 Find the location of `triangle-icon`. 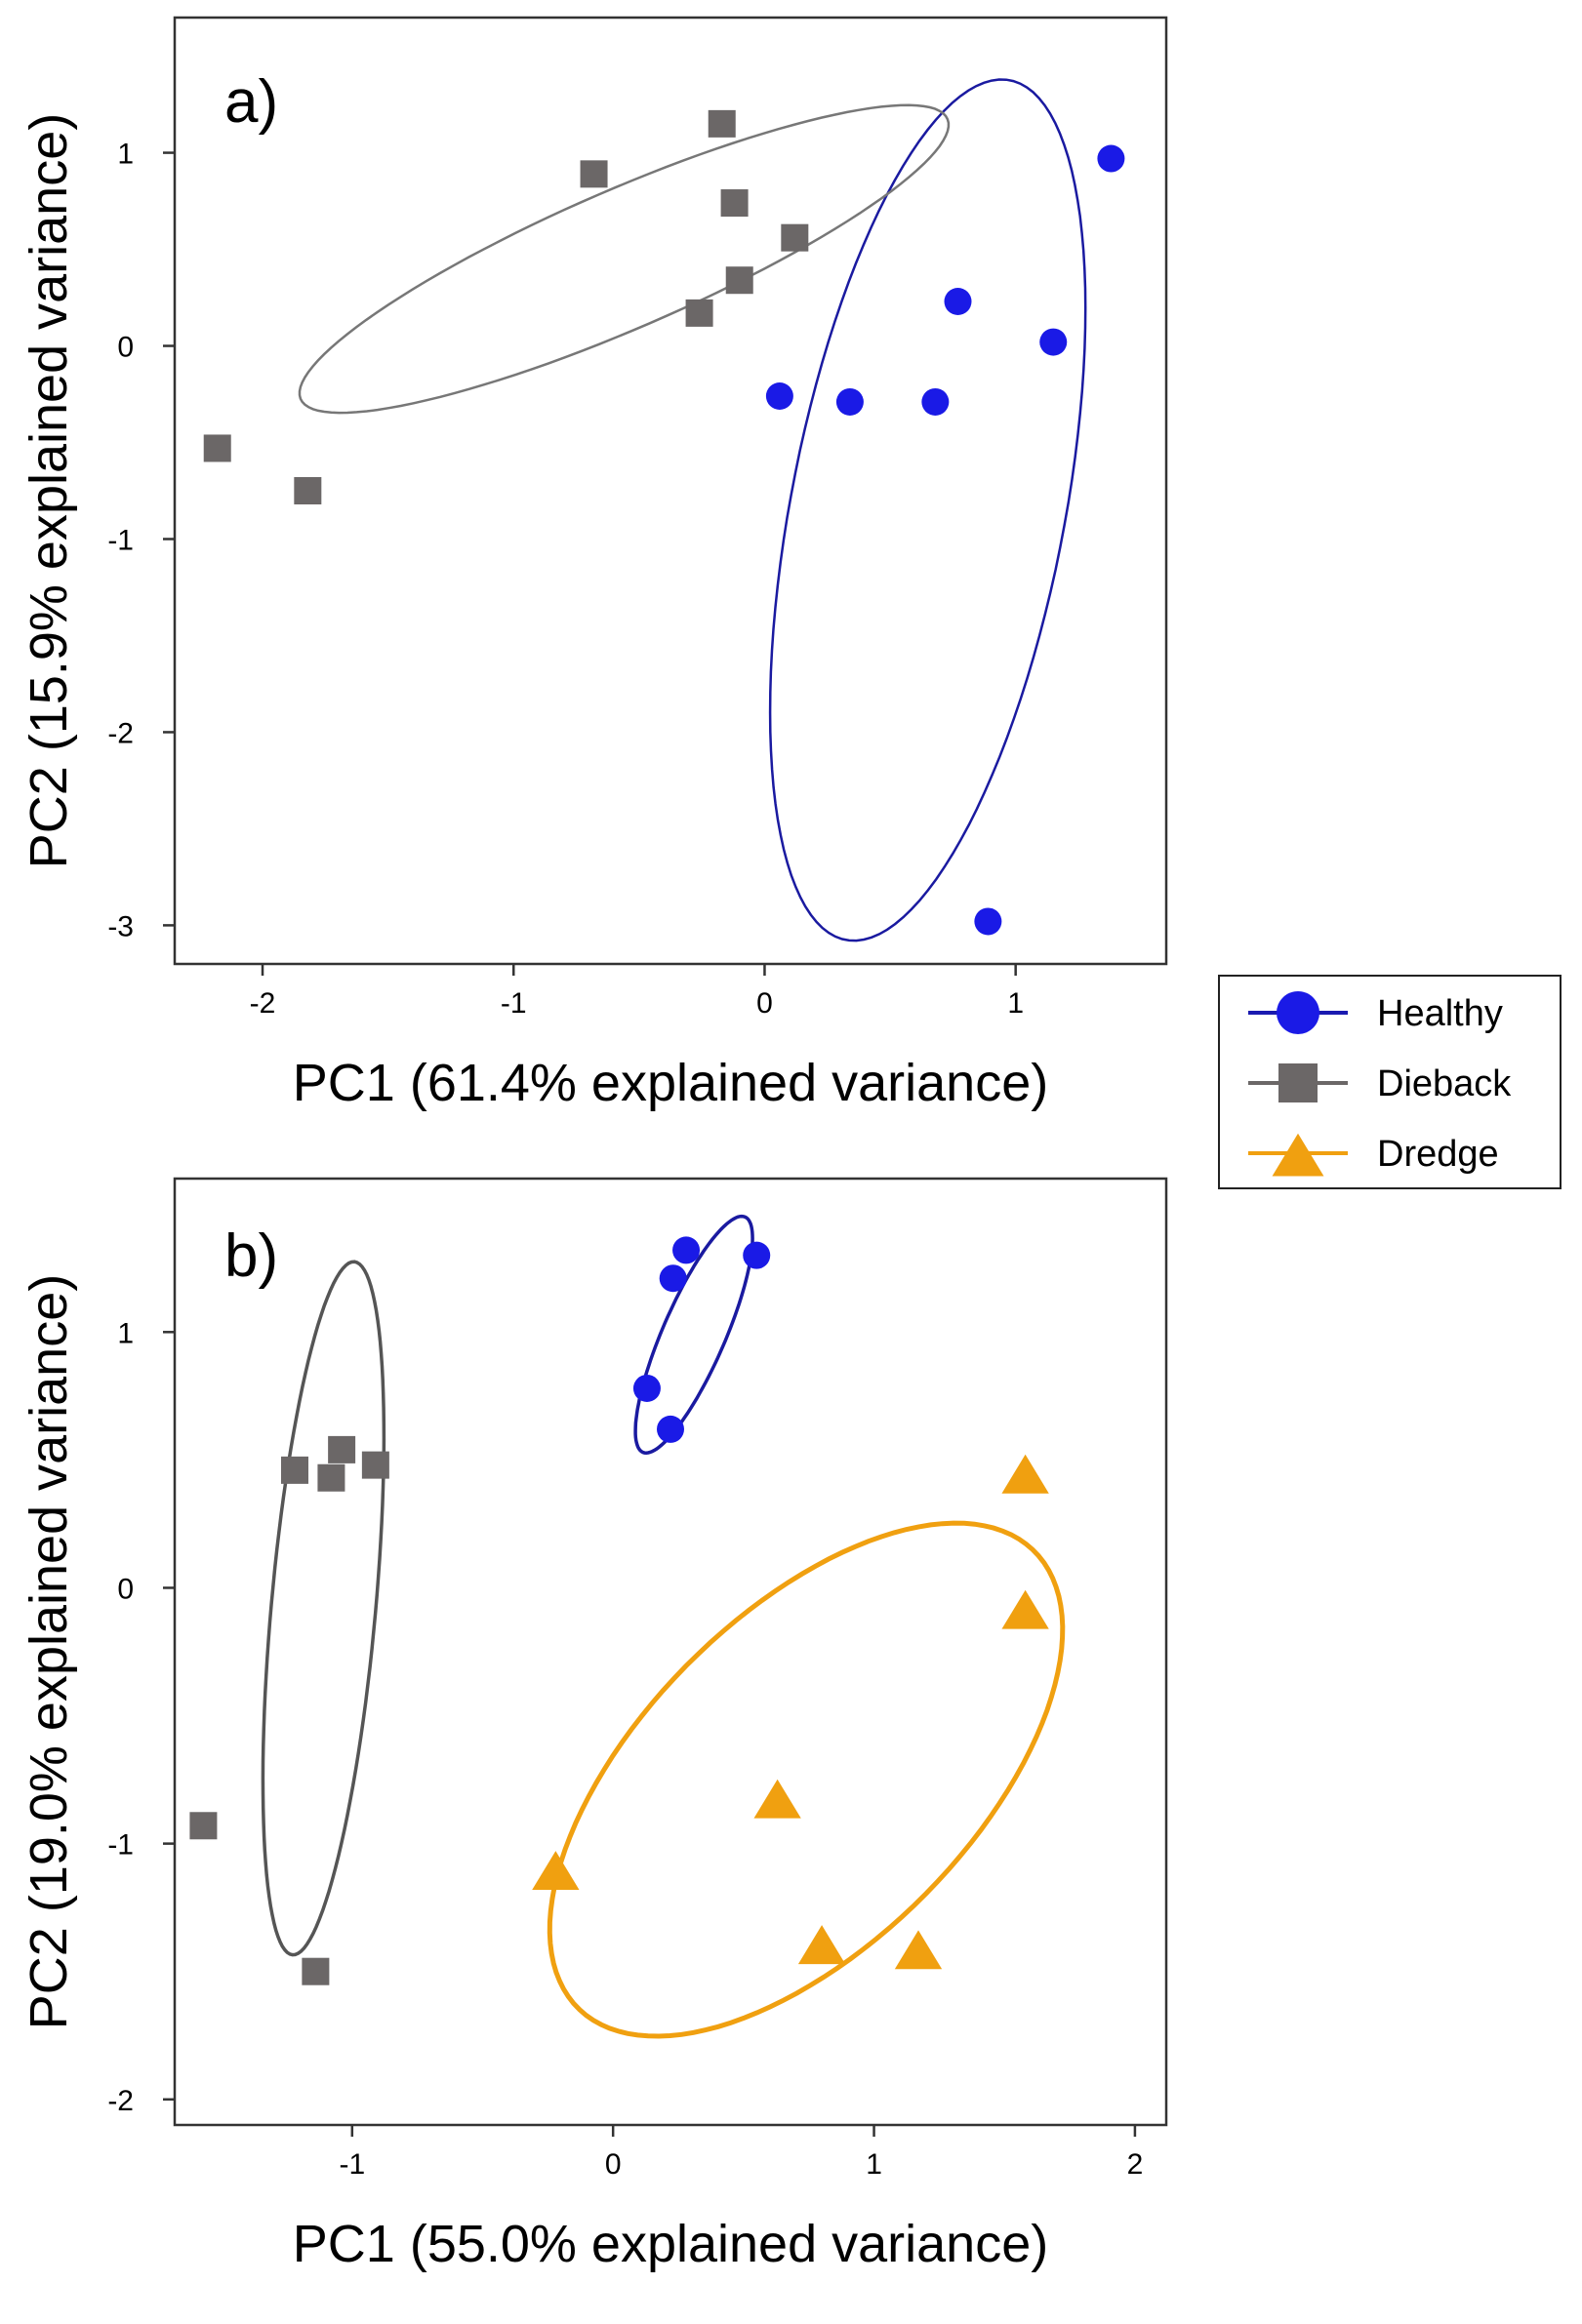

triangle-icon is located at coordinates (1298, 1155).